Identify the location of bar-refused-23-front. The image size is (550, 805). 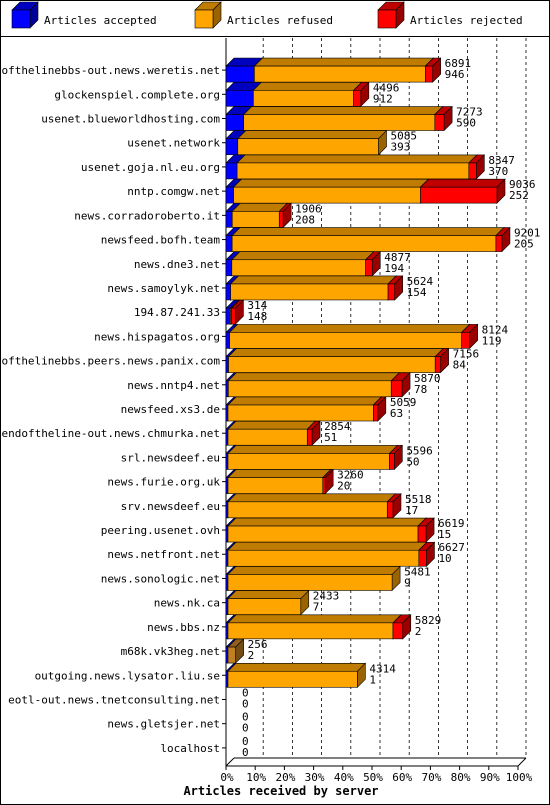
(310, 631).